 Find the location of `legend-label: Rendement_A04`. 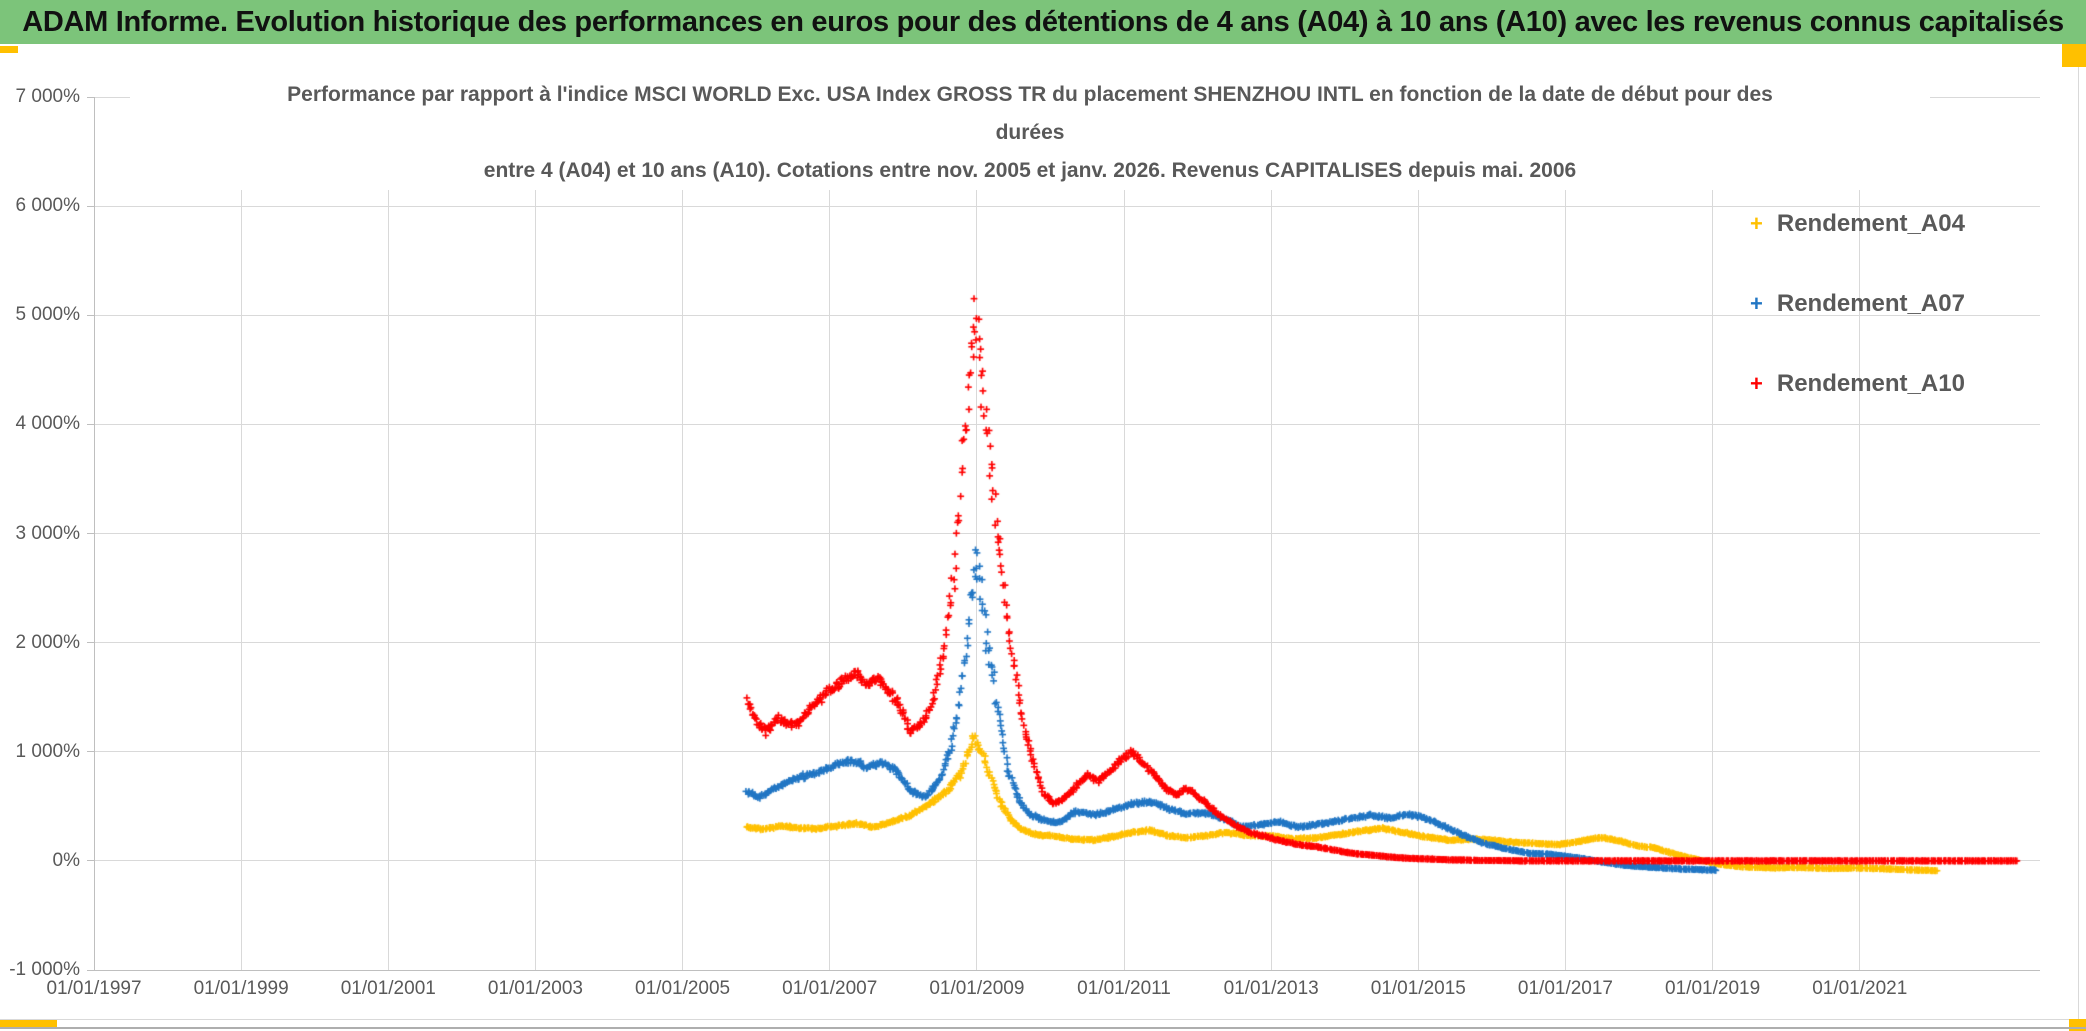

legend-label: Rendement_A04 is located at coordinates (1870, 223).